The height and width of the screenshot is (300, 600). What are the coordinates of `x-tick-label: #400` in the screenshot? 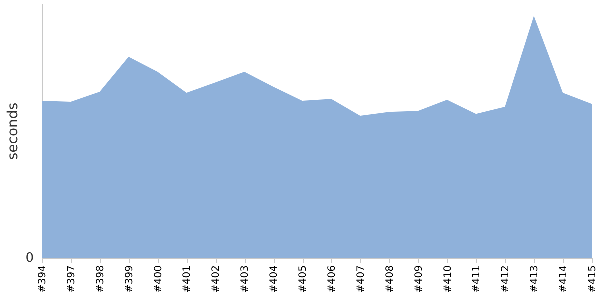 It's located at (158, 279).